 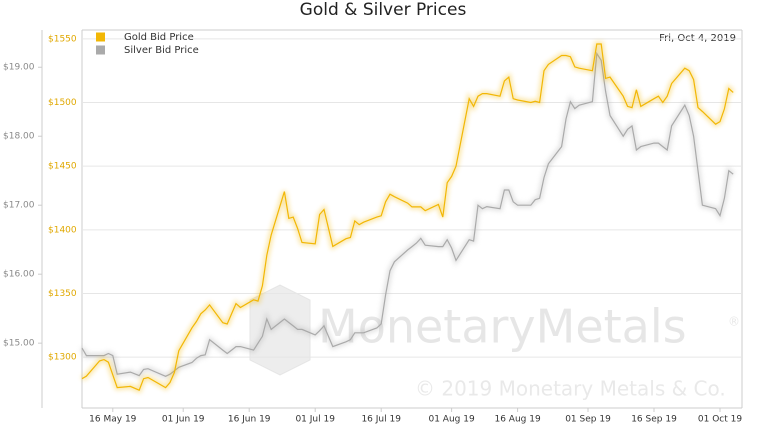 I want to click on legend-label: Silver Bid Price, so click(x=161, y=50).